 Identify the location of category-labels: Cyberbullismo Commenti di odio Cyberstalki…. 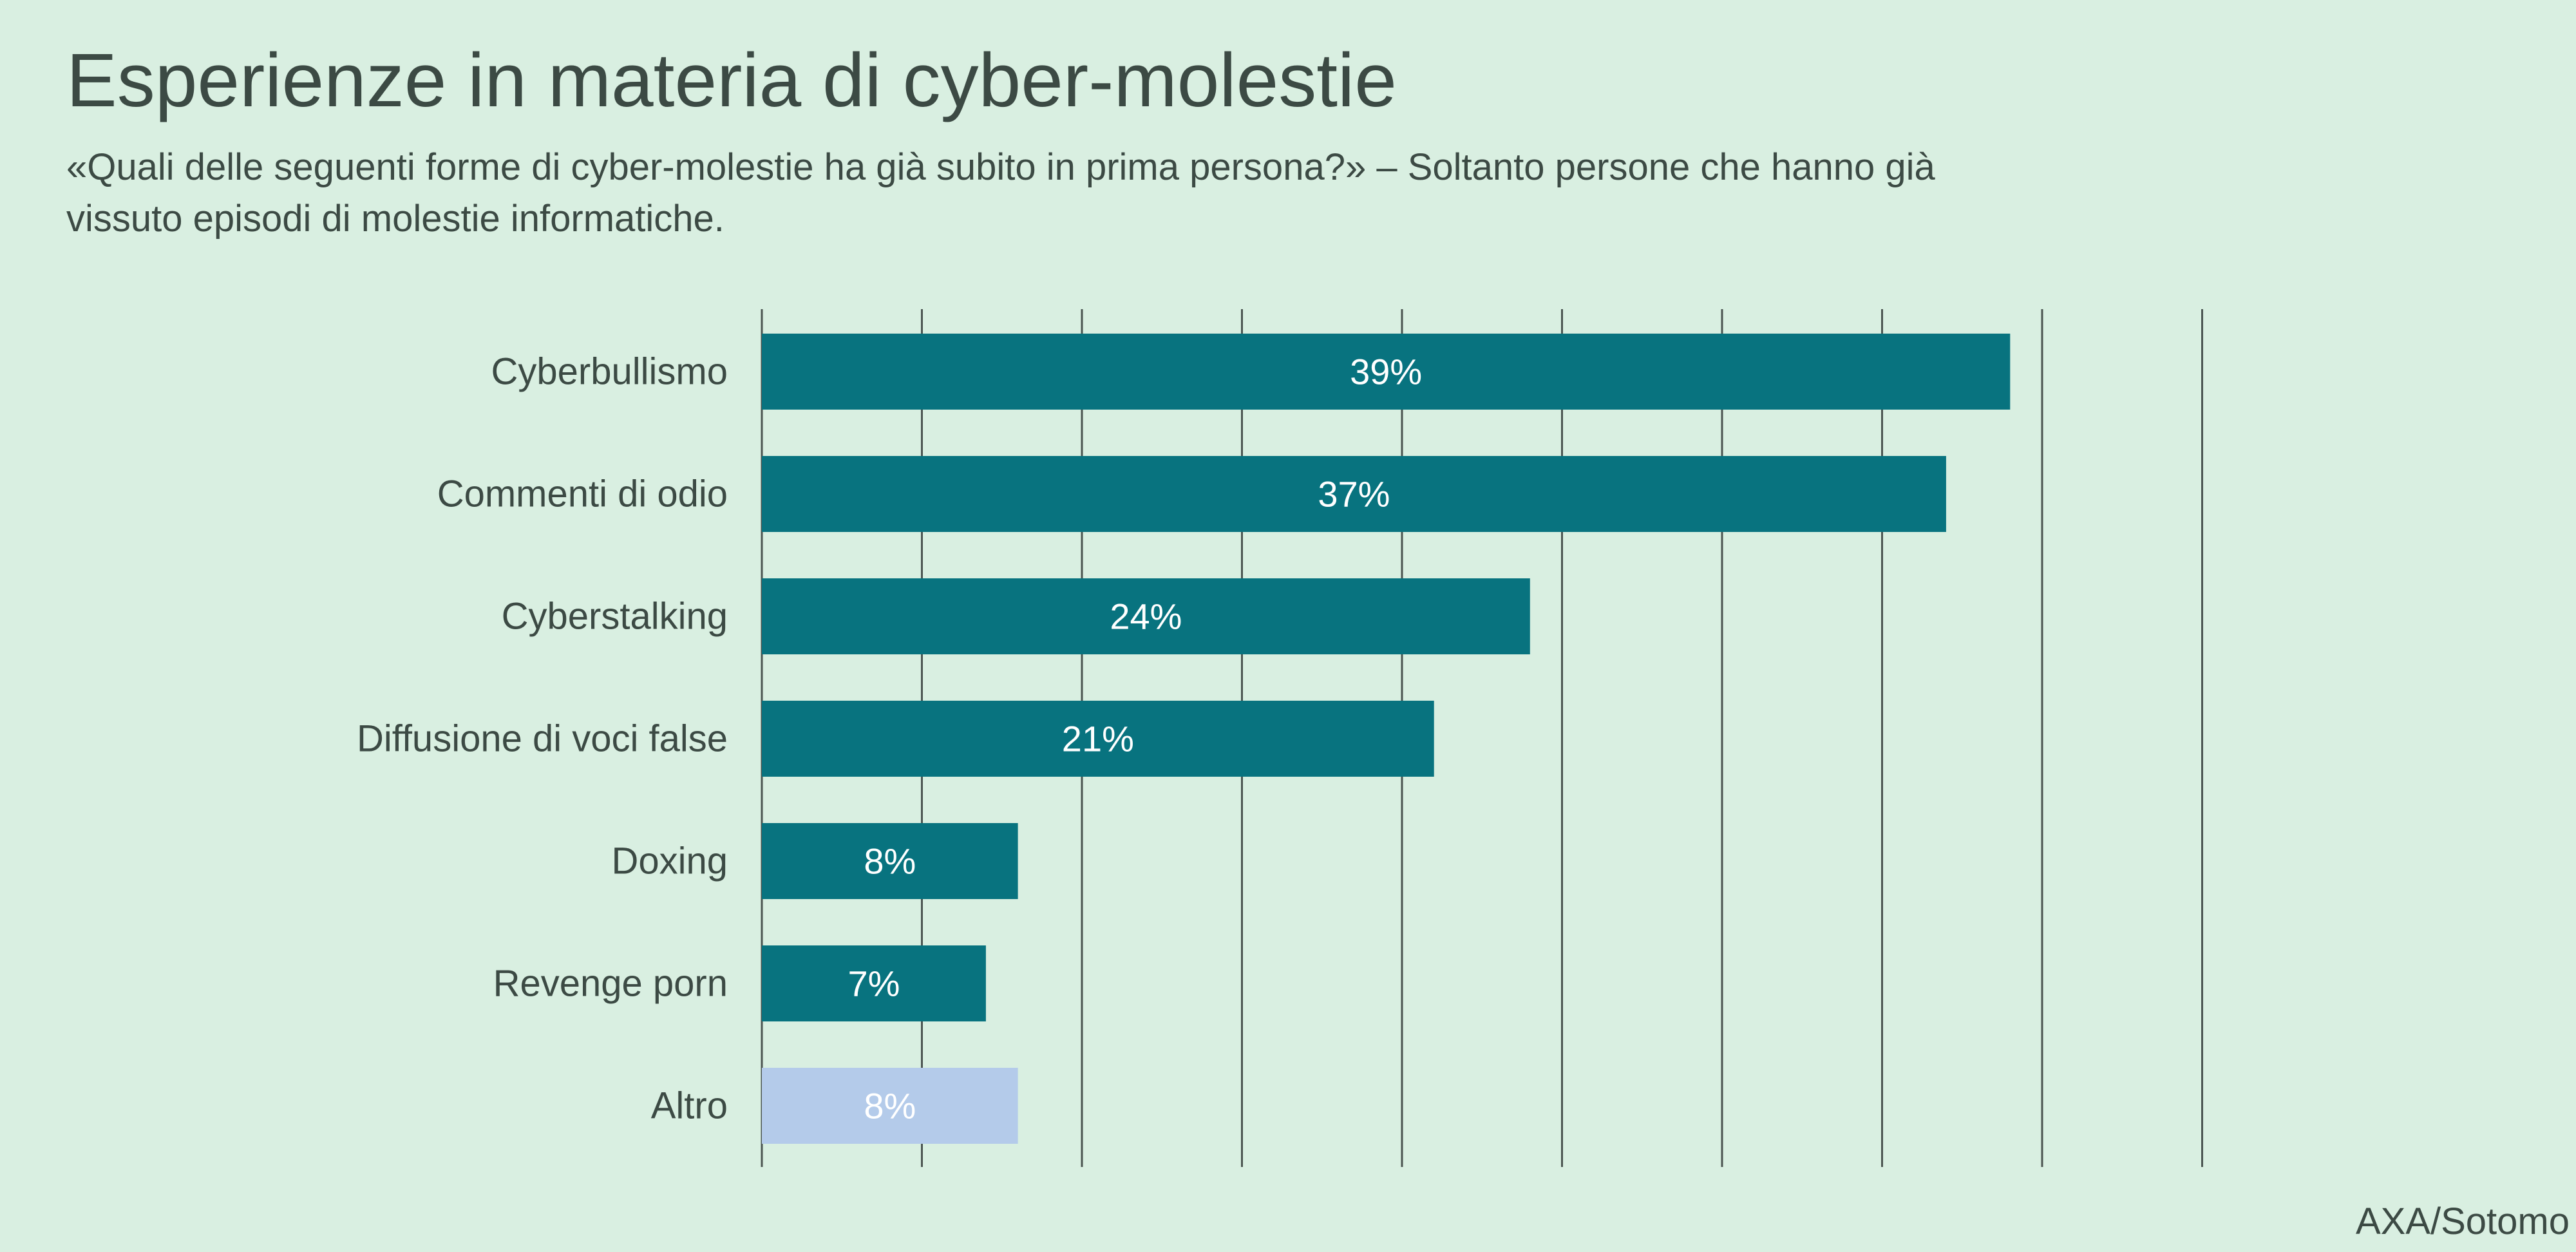
(542, 739).